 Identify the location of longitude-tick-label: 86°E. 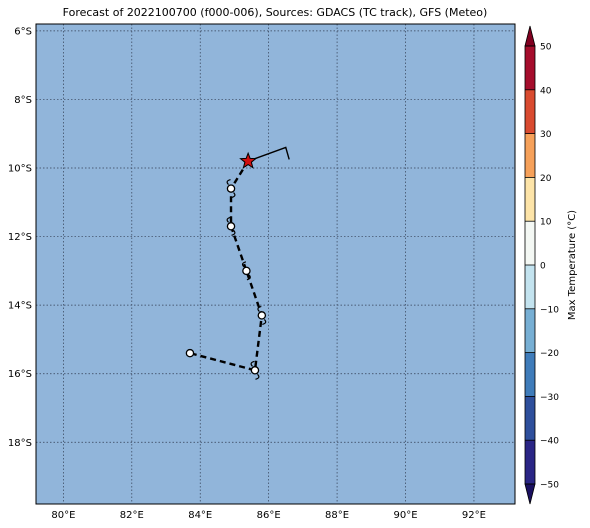
(269, 515).